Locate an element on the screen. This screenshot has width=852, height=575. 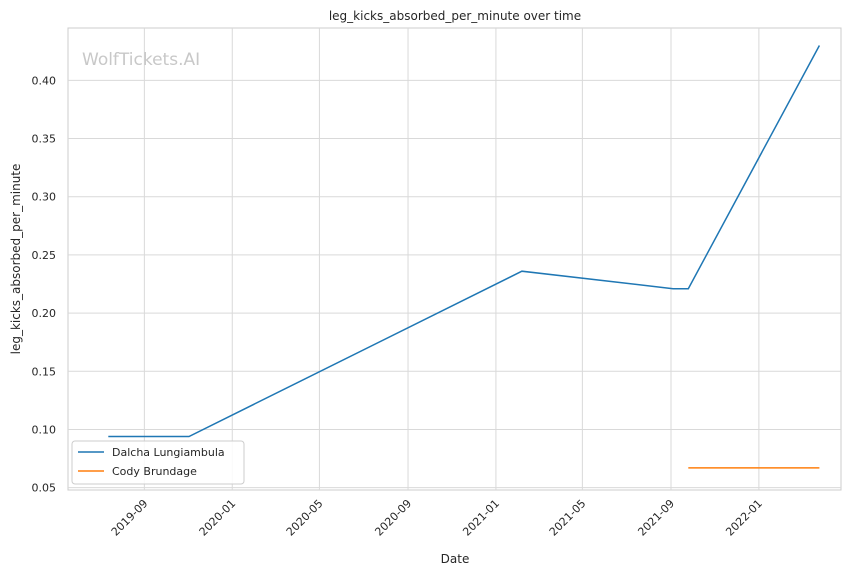
x-tick-label: 2020-09 is located at coordinates (393, 518).